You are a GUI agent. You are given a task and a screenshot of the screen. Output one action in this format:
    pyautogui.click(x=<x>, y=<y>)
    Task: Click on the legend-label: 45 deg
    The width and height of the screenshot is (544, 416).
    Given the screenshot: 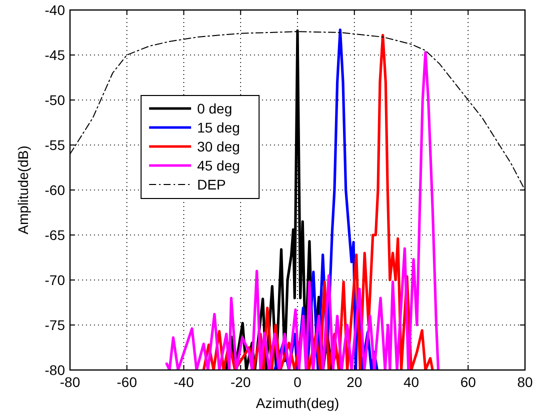 What is the action you would take?
    pyautogui.click(x=218, y=166)
    